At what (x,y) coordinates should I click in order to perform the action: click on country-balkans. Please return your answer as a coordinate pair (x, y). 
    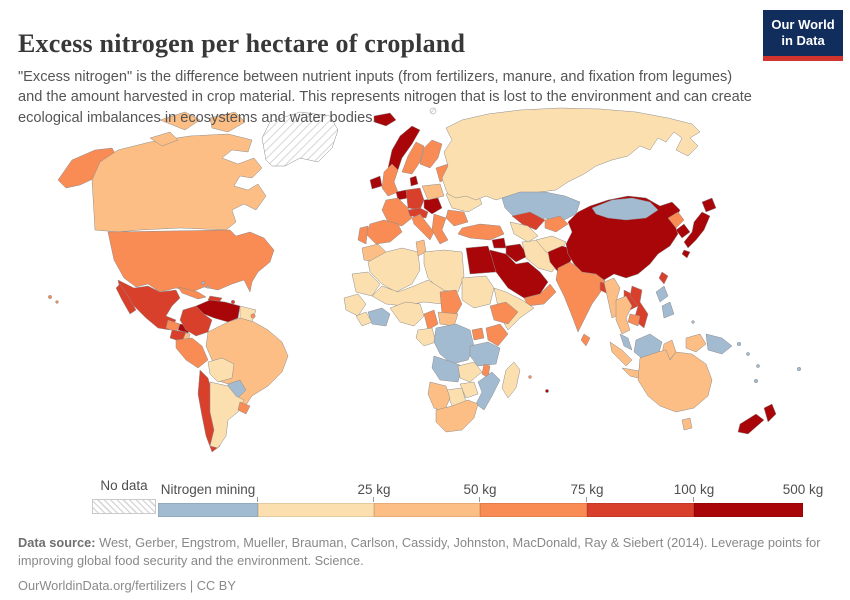
    Looking at the image, I should click on (440, 229).